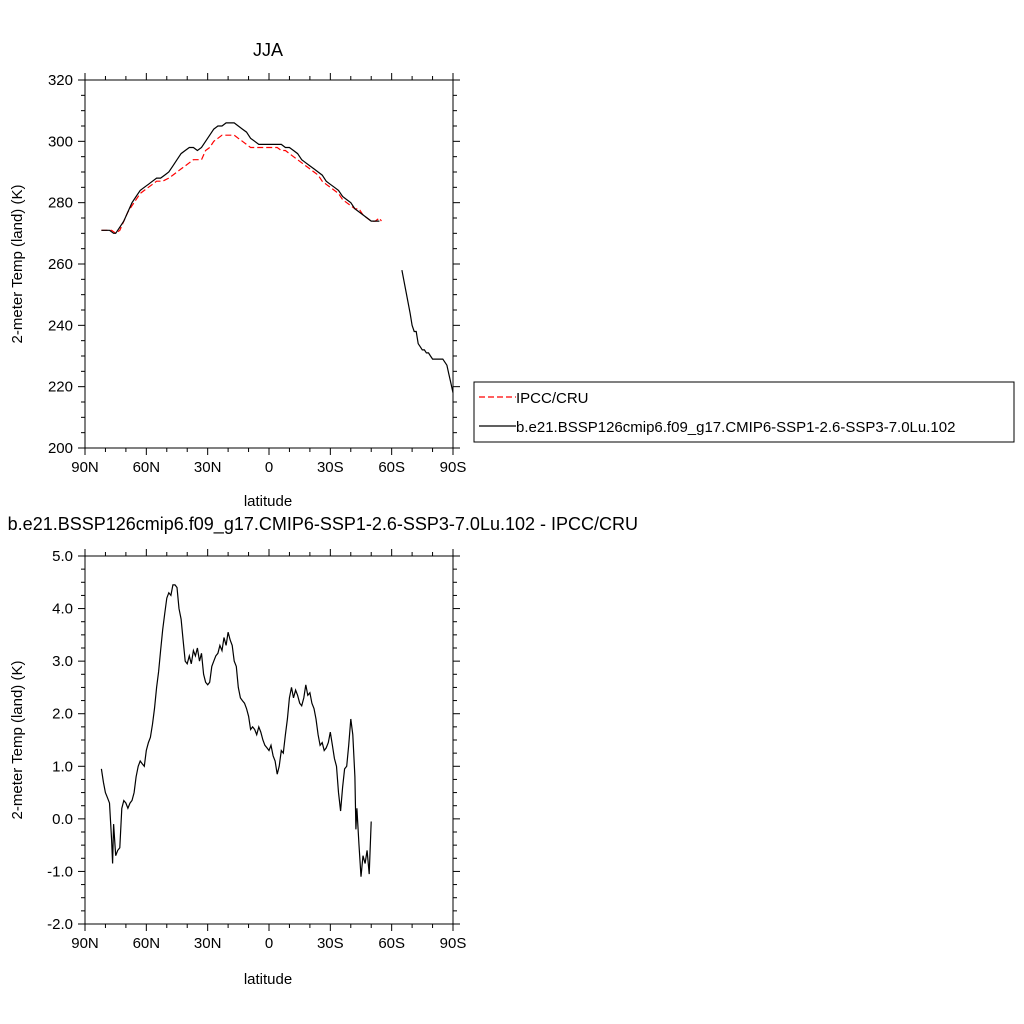 The image size is (1024, 1024). I want to click on bottom-y-axis-label: 2-meter Temp (land) (K), so click(17, 740).